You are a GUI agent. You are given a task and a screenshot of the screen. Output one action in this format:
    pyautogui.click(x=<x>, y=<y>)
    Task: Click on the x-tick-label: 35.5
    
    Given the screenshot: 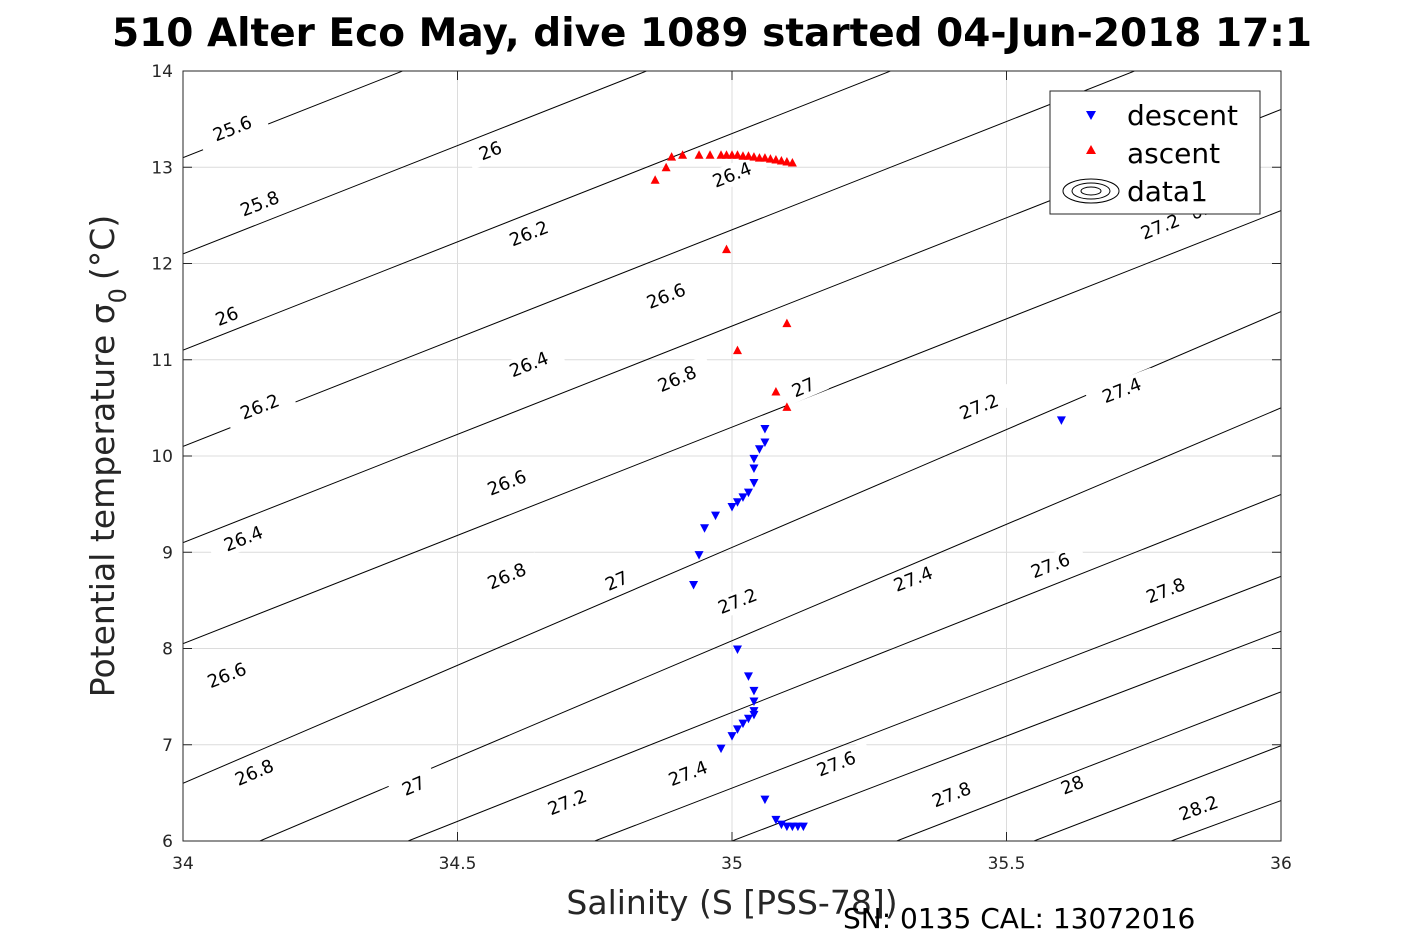 What is the action you would take?
    pyautogui.click(x=1007, y=864)
    